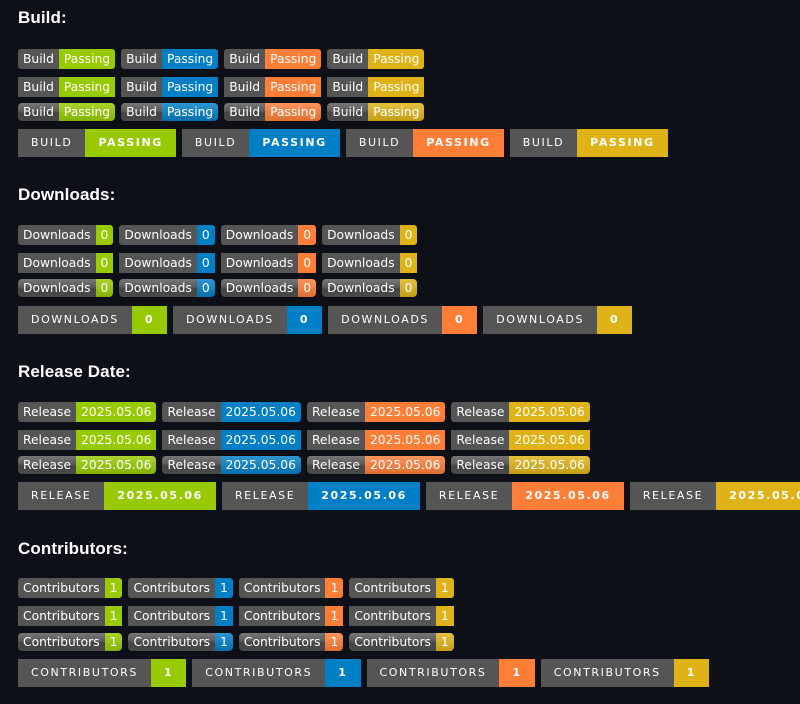 The height and width of the screenshot is (704, 800). I want to click on downloads-badge-green-plastic: Downloads 0, so click(66, 288).